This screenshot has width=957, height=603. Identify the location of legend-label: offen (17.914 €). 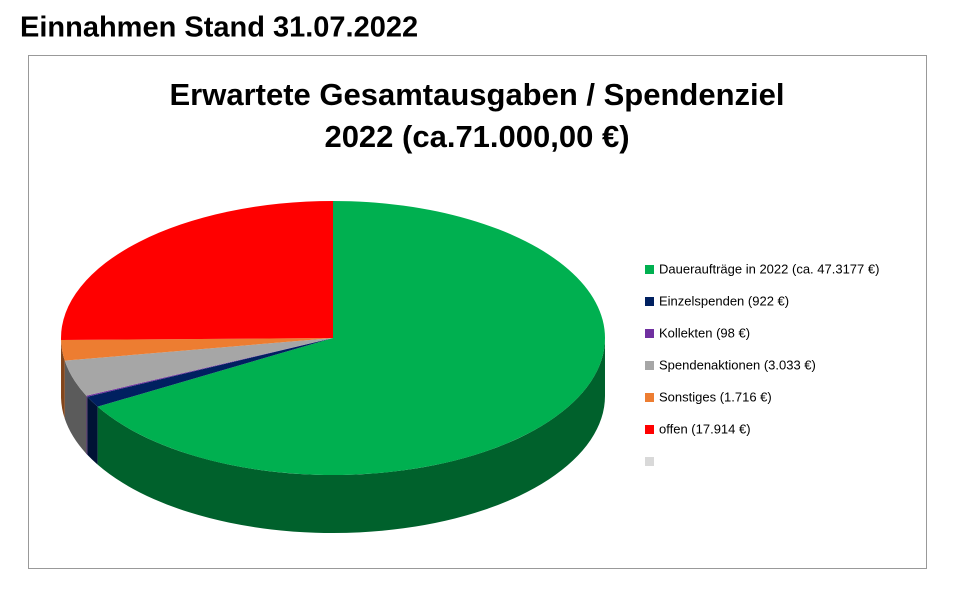
(705, 428).